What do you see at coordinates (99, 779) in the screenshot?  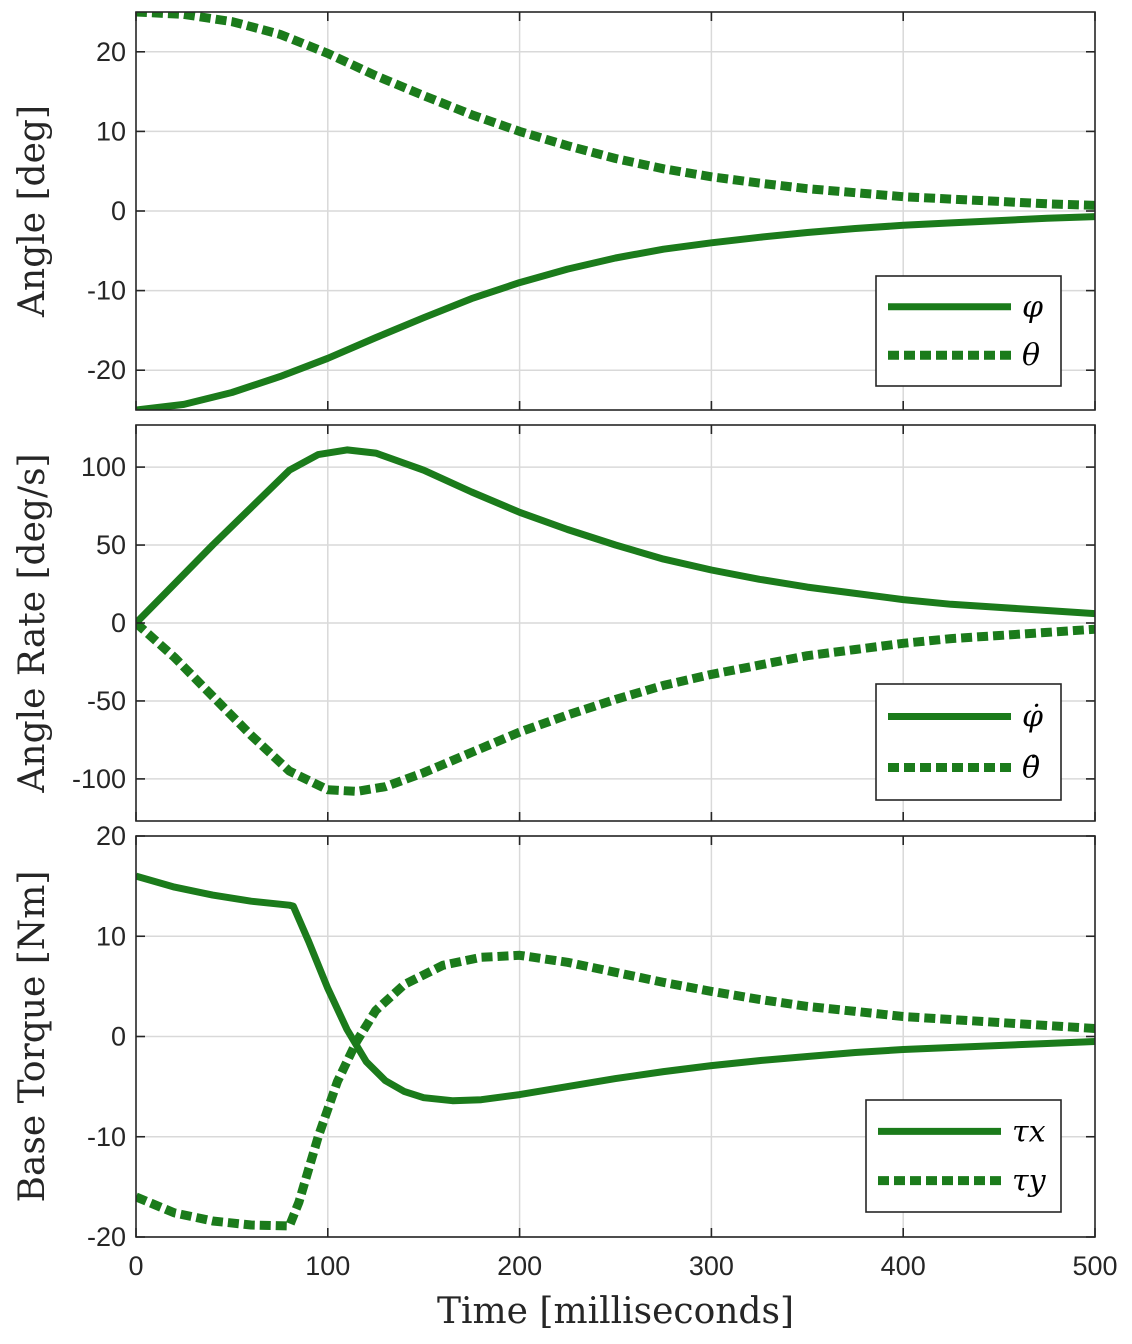 I see `y-tick-label: -100` at bounding box center [99, 779].